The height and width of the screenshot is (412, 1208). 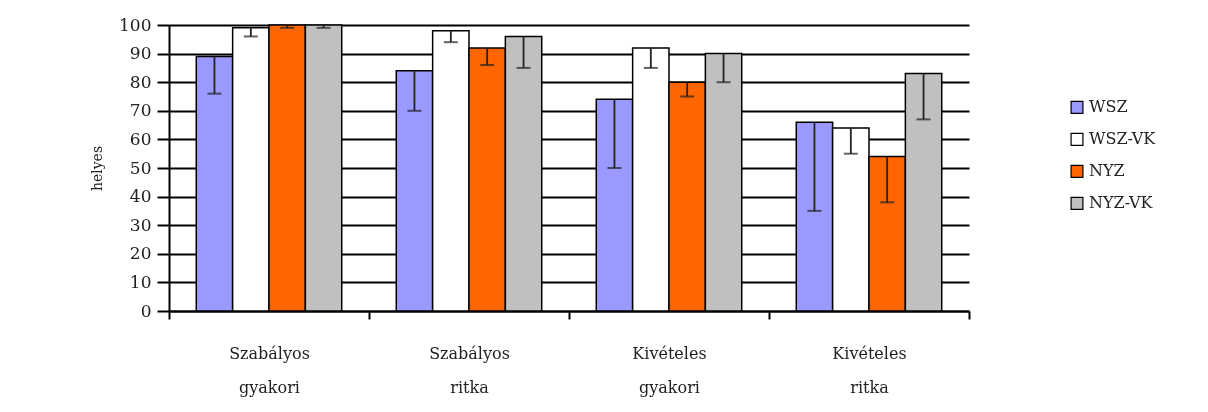 What do you see at coordinates (140, 196) in the screenshot?
I see `y-tick-label: 40` at bounding box center [140, 196].